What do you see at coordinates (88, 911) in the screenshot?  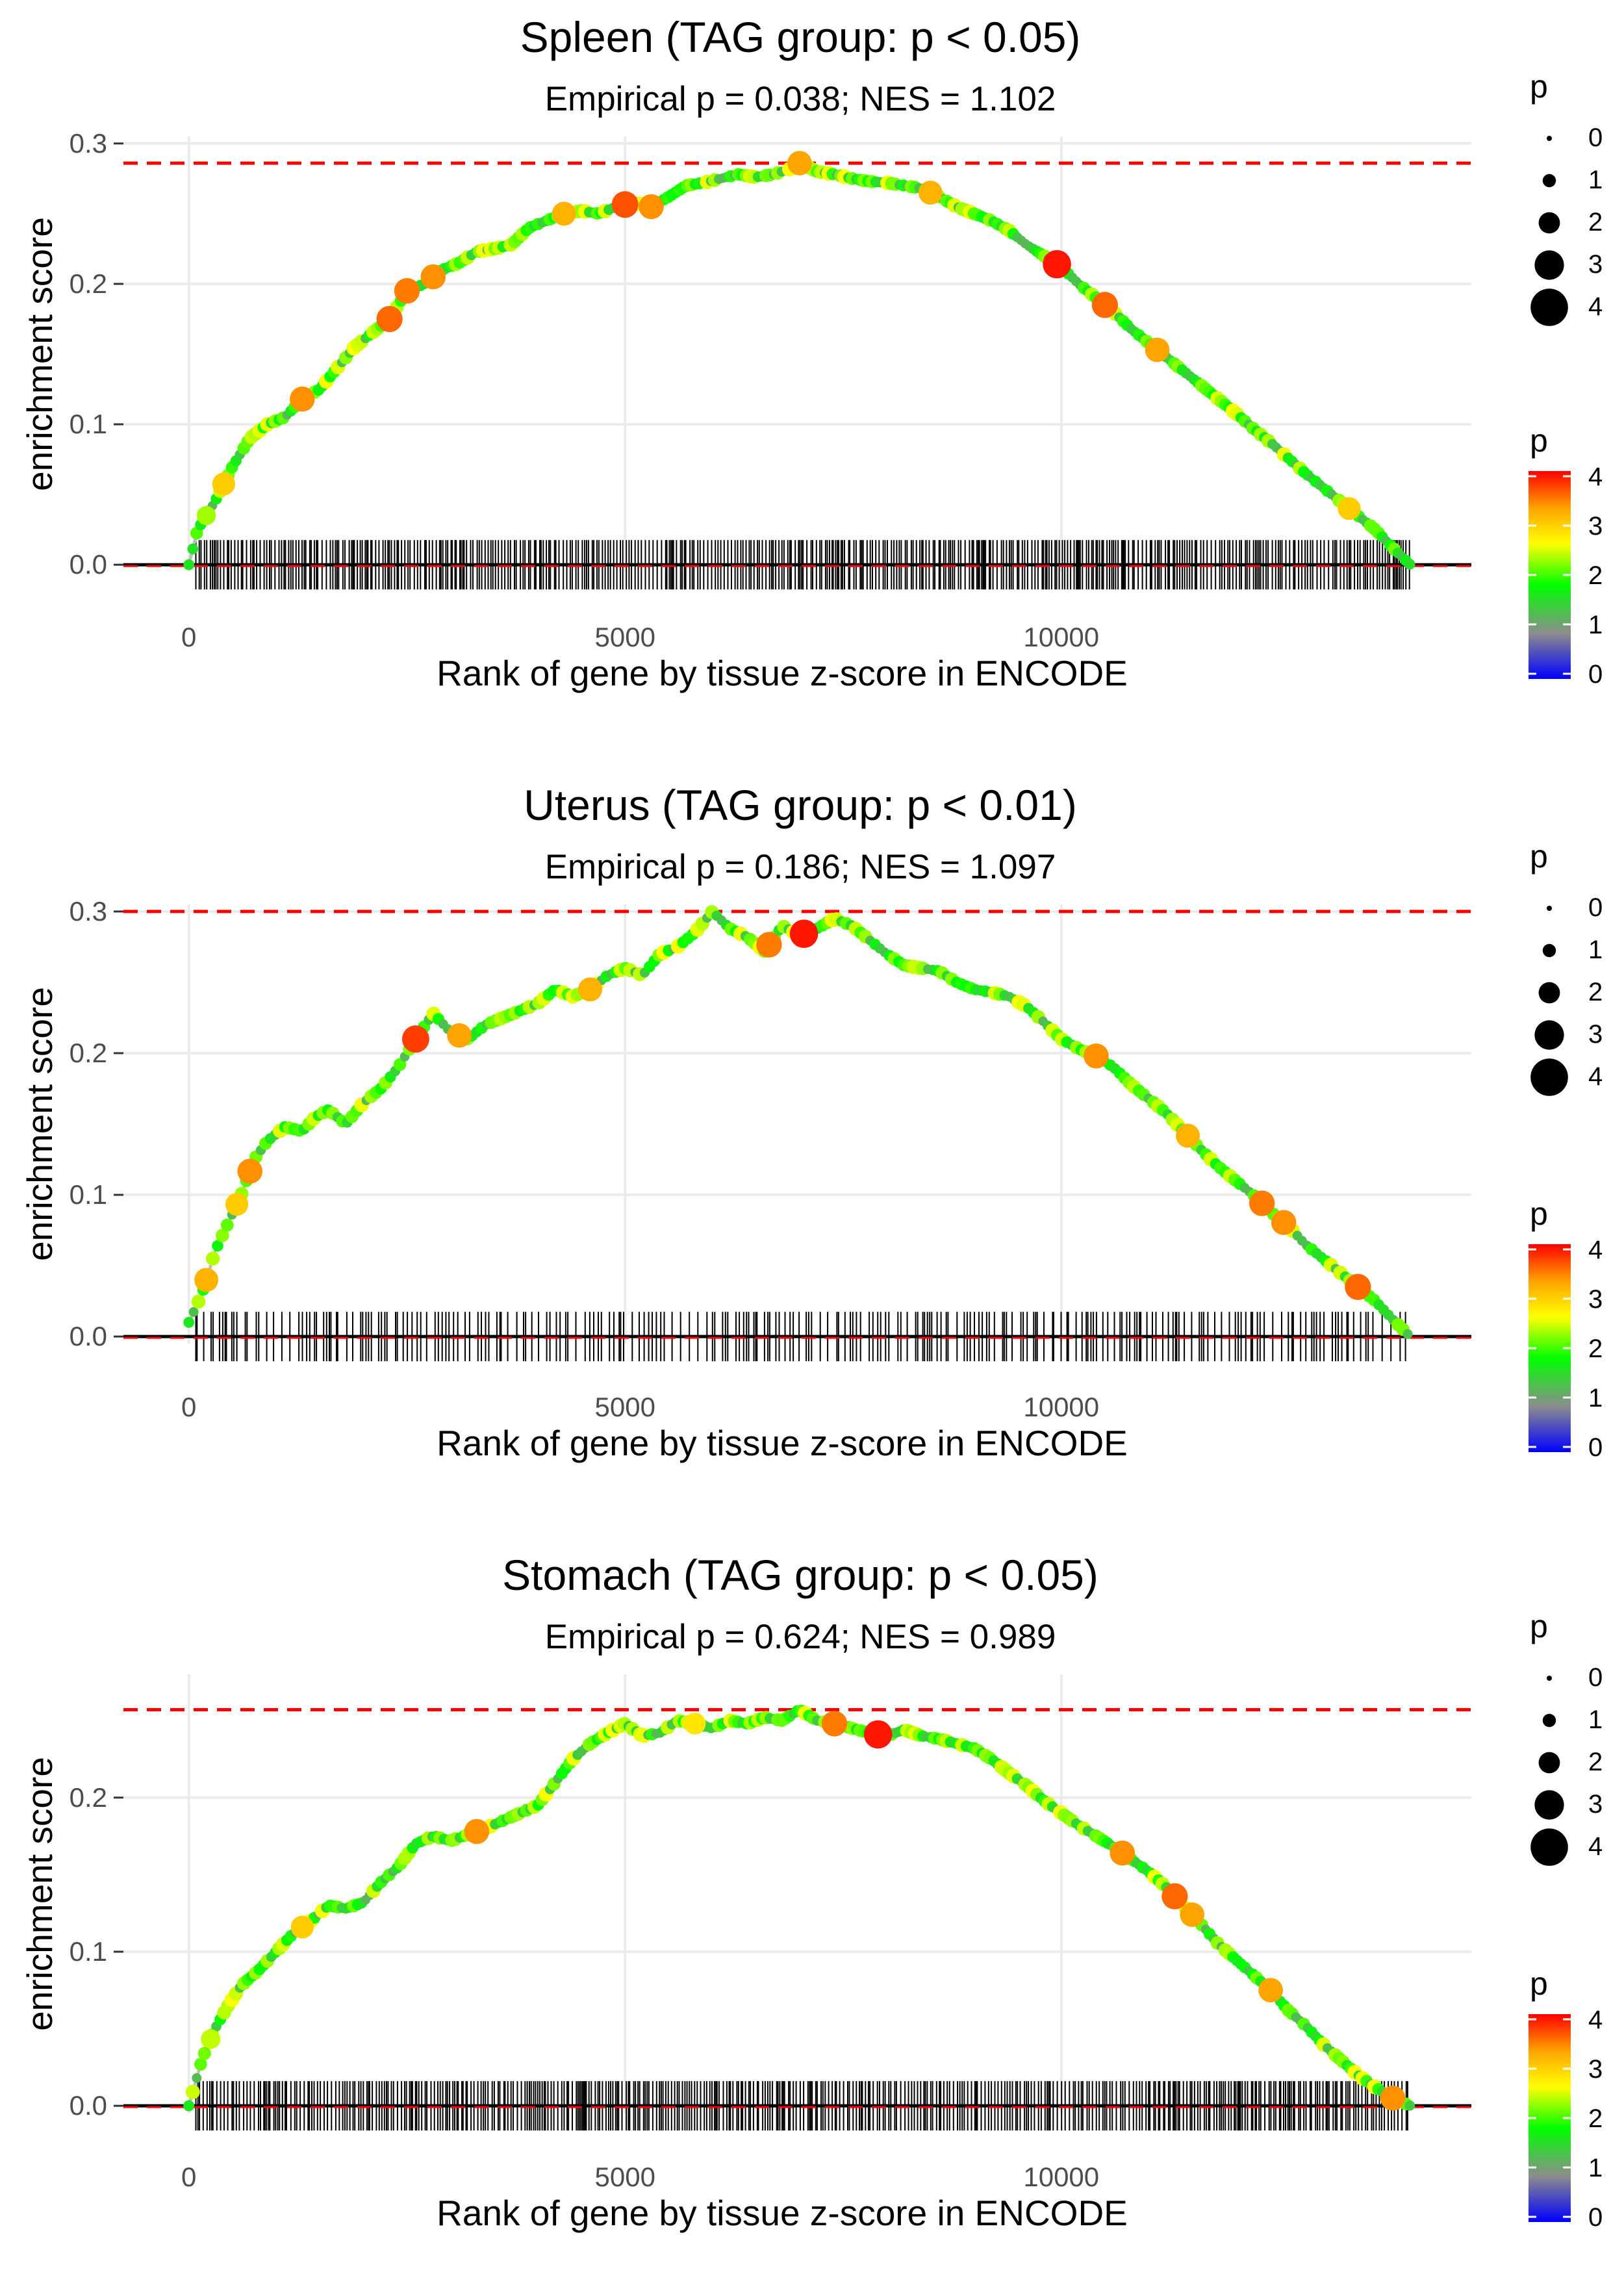 I see `y-tick-label: 0.3` at bounding box center [88, 911].